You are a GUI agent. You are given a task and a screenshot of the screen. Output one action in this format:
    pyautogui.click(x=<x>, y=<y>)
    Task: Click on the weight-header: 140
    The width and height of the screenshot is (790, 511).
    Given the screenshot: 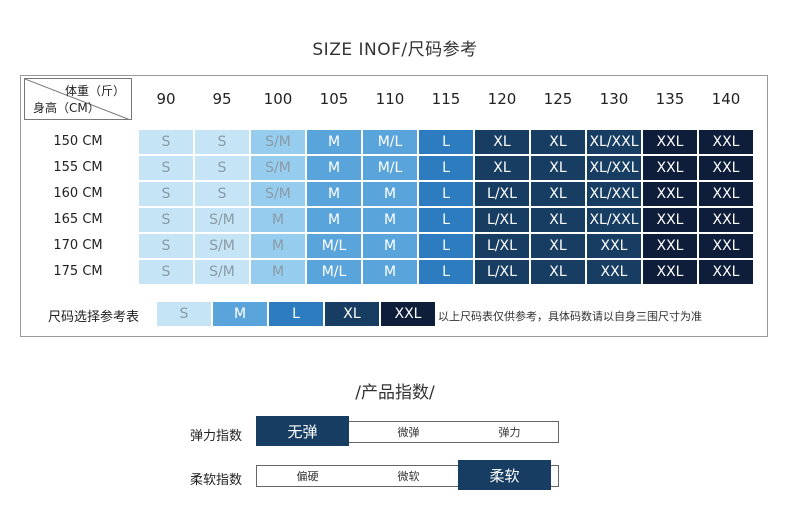 What is the action you would take?
    pyautogui.click(x=726, y=99)
    